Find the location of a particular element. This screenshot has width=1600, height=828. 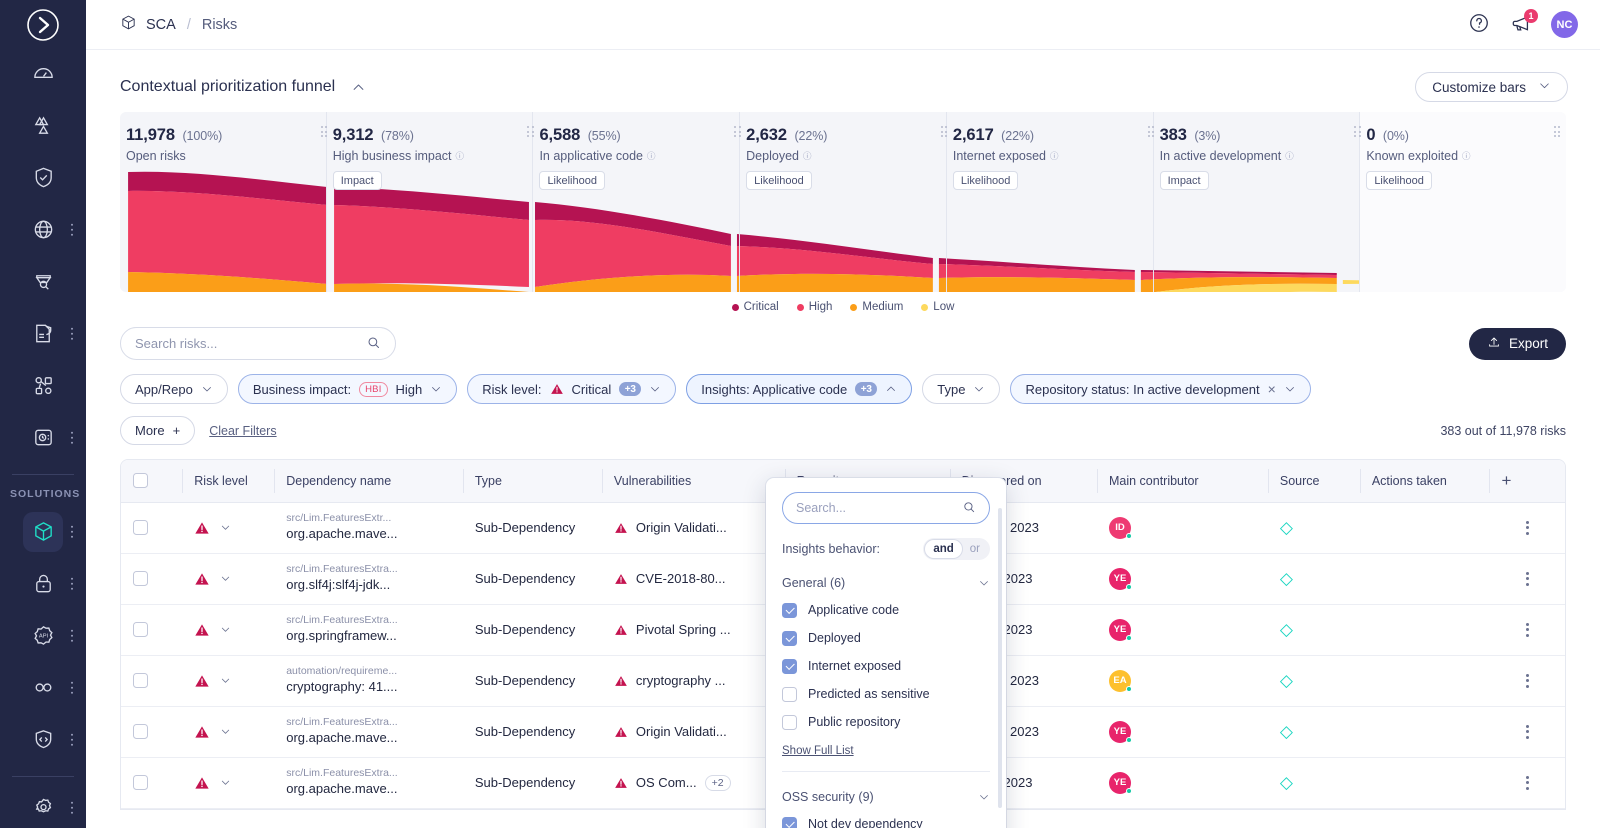

sidebar-item-policies is located at coordinates (43, 334).